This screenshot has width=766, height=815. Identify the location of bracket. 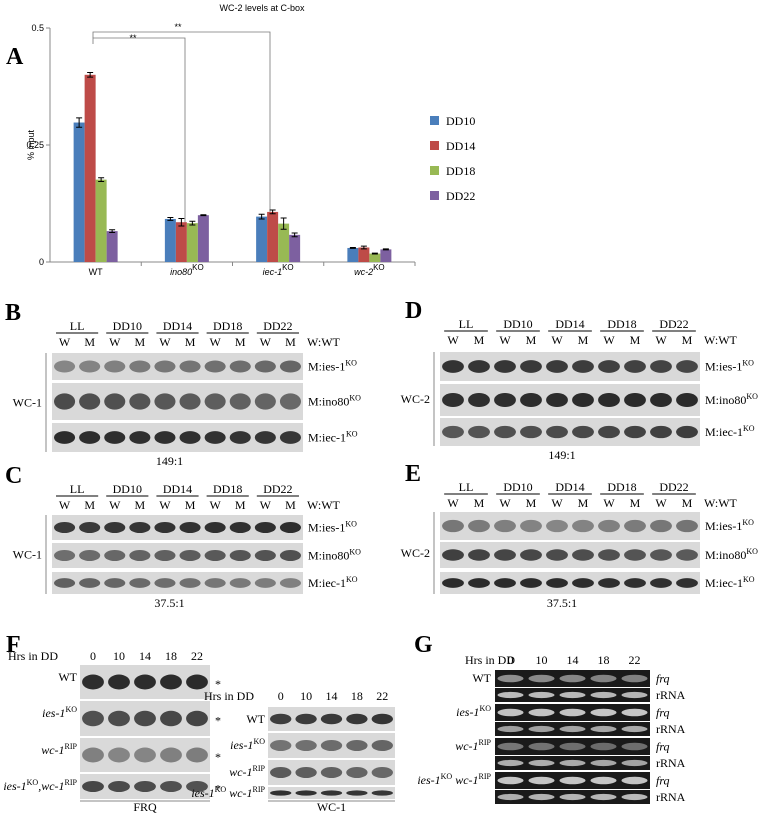
(139, 134).